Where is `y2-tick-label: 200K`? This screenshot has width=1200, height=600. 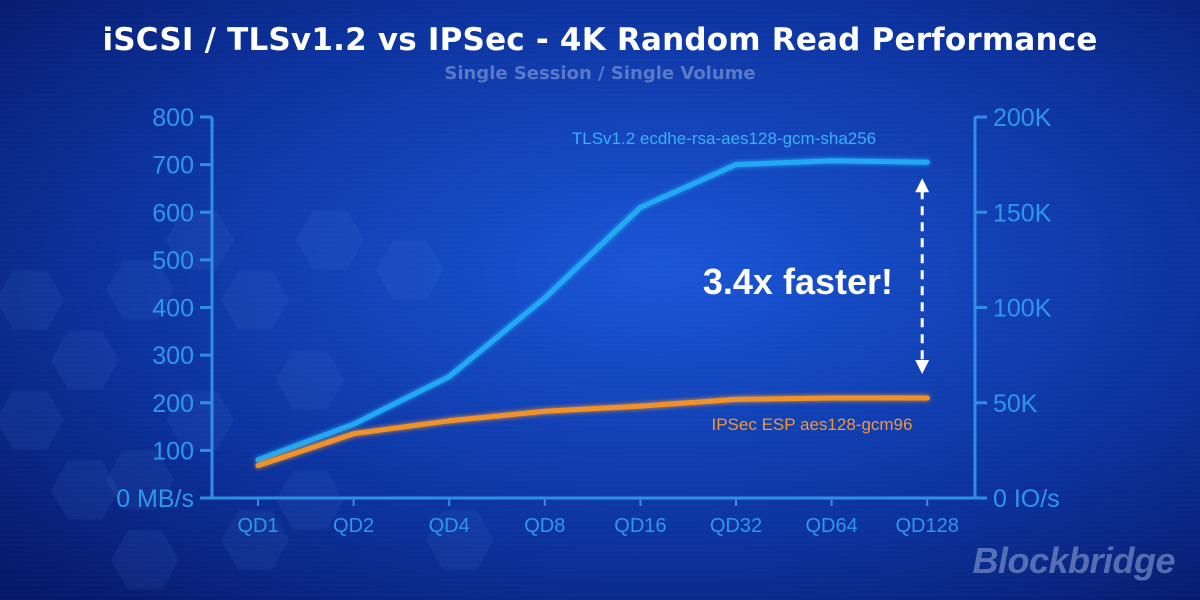
y2-tick-label: 200K is located at coordinates (1022, 118).